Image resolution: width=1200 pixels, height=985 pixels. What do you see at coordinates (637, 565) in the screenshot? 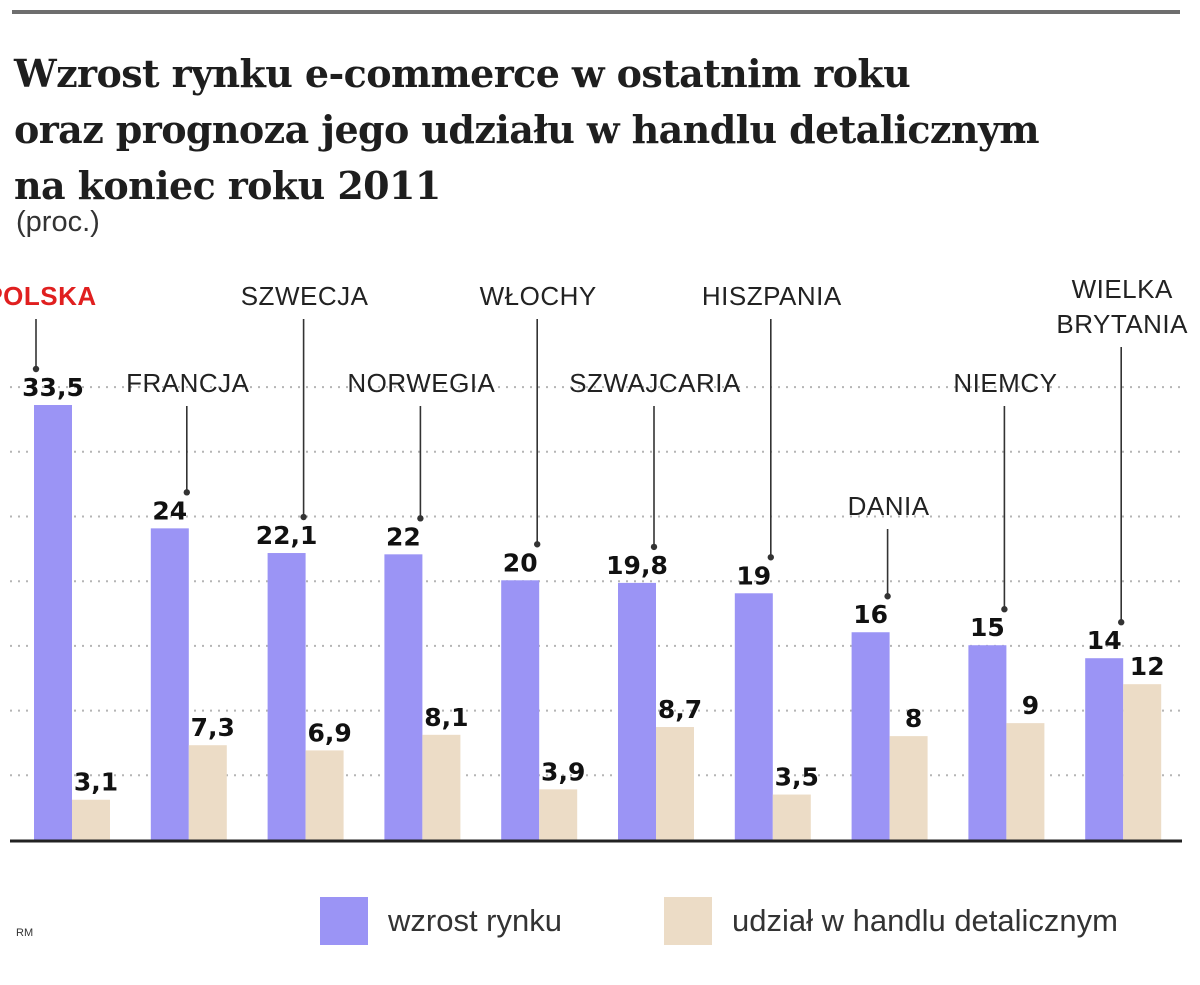
I see `value-label-growth-5: 19,8` at bounding box center [637, 565].